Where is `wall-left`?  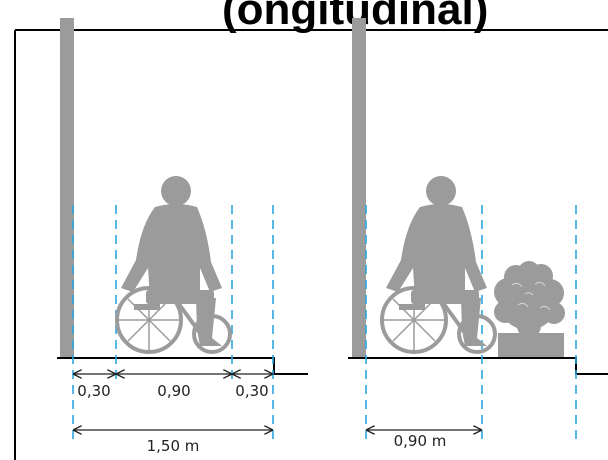 wall-left is located at coordinates (67, 188).